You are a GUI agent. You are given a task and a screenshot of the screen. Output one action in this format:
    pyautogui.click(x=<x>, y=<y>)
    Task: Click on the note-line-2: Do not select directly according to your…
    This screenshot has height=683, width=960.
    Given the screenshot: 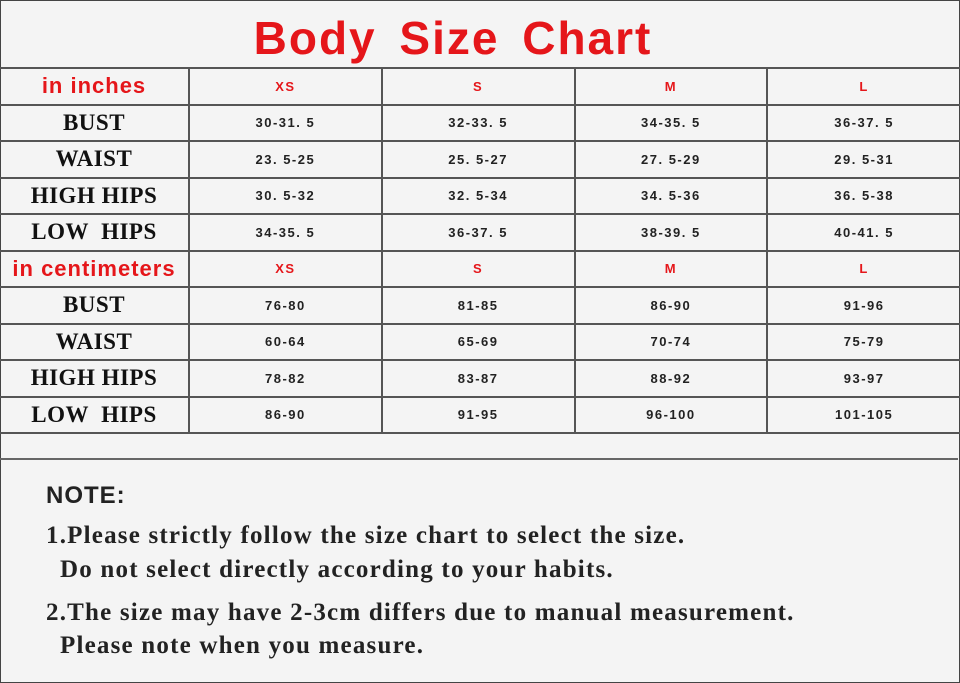 What is the action you would take?
    pyautogui.click(x=337, y=569)
    